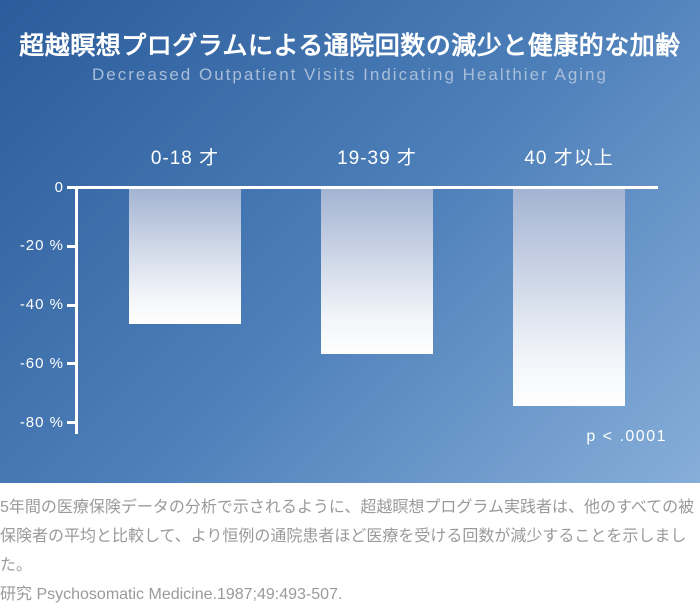  I want to click on y-tick-label: -60 %, so click(41, 363).